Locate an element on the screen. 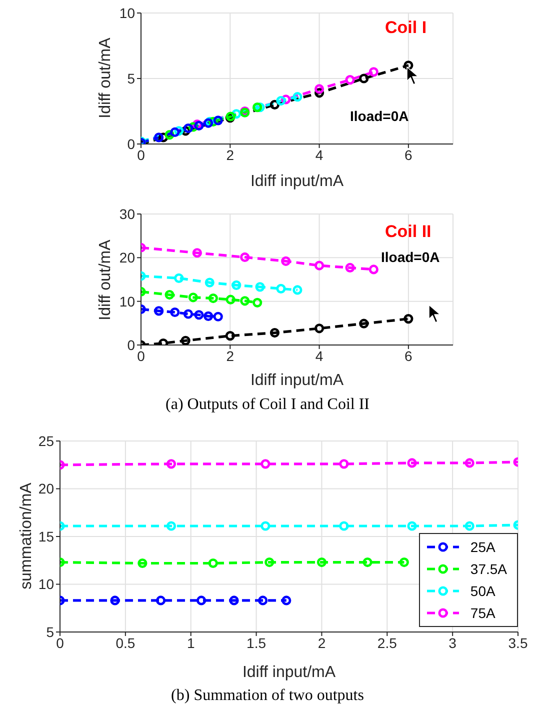 The height and width of the screenshot is (713, 535). legend-label: 50A is located at coordinates (483, 591).